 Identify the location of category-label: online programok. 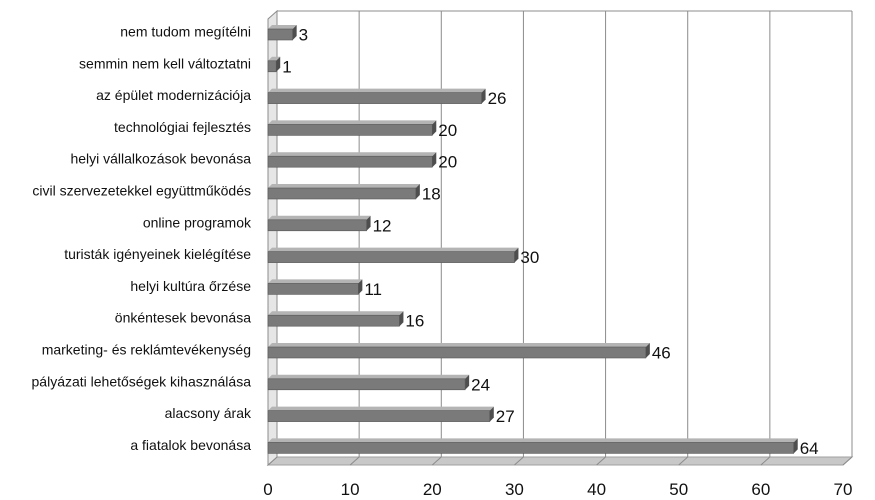
(197, 222).